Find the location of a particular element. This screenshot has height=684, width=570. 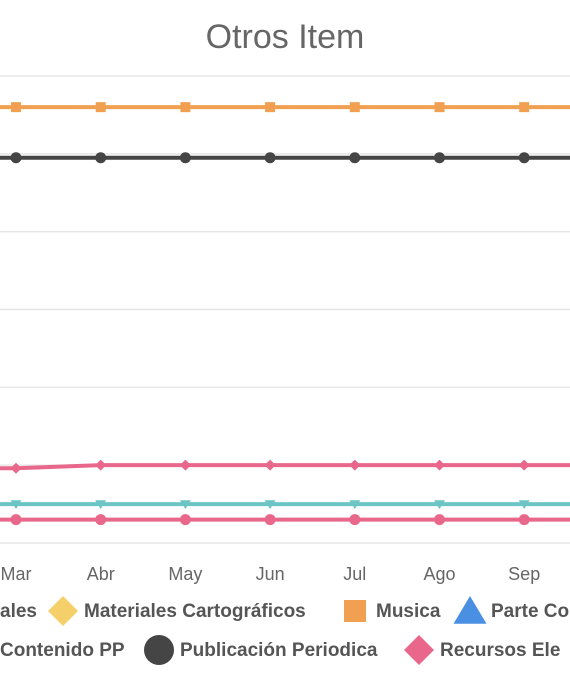

legend-item: Musica is located at coordinates (392, 611).